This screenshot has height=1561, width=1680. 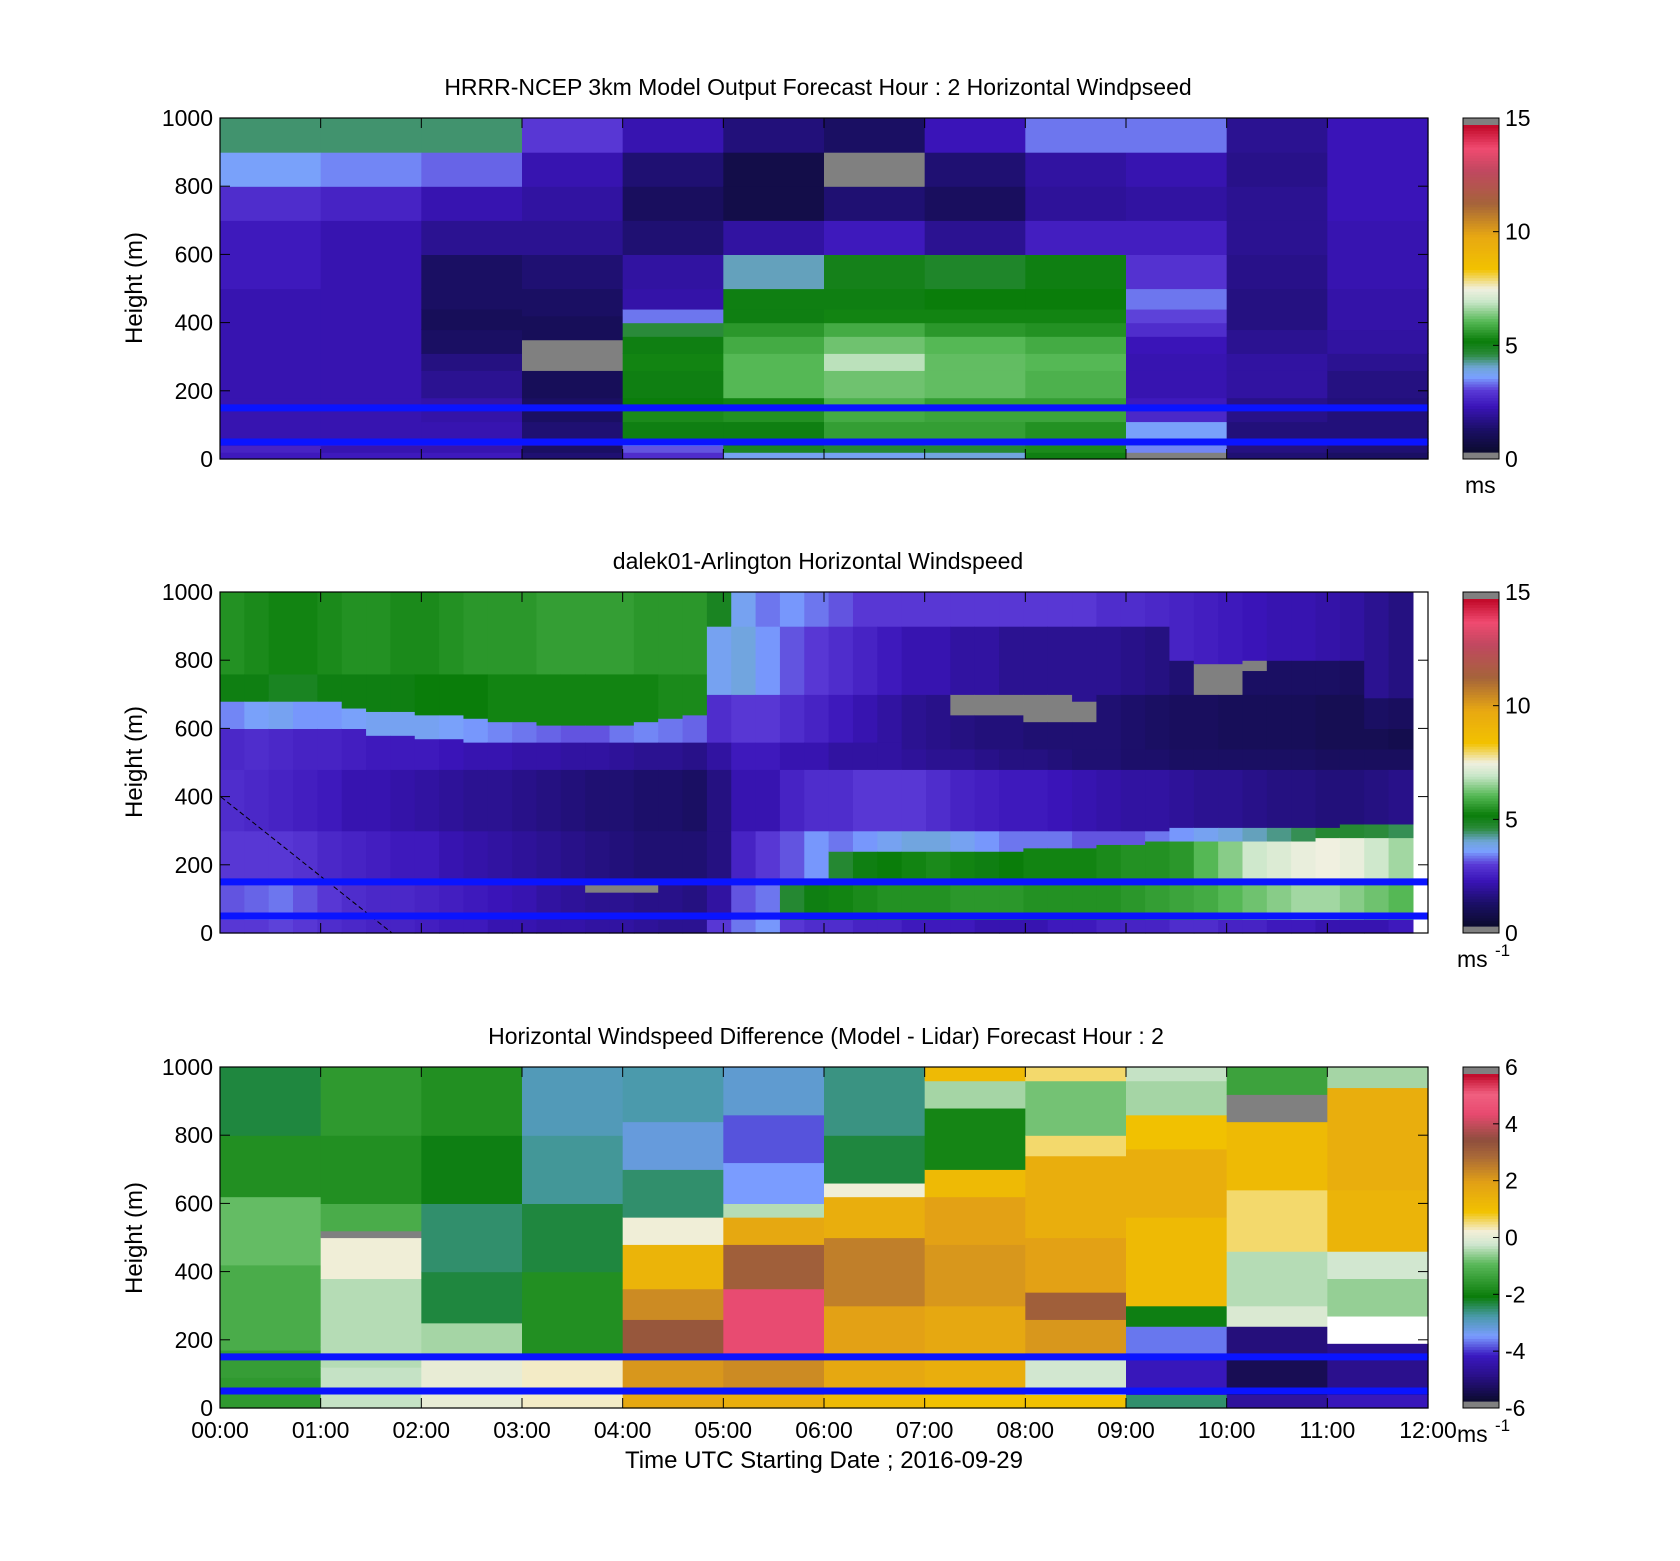 What do you see at coordinates (875, 1272) in the screenshot?
I see `cell-c6-r3` at bounding box center [875, 1272].